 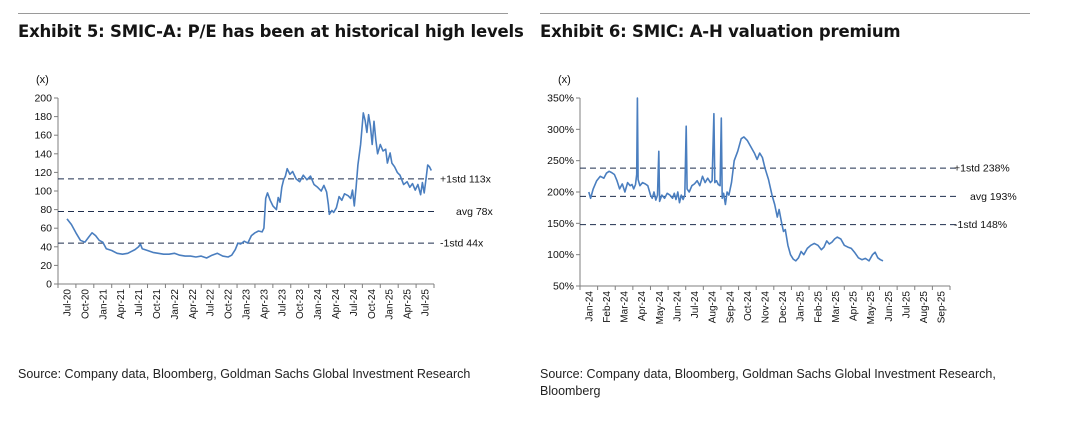 What do you see at coordinates (43, 99) in the screenshot?
I see `y-tick-label: 200` at bounding box center [43, 99].